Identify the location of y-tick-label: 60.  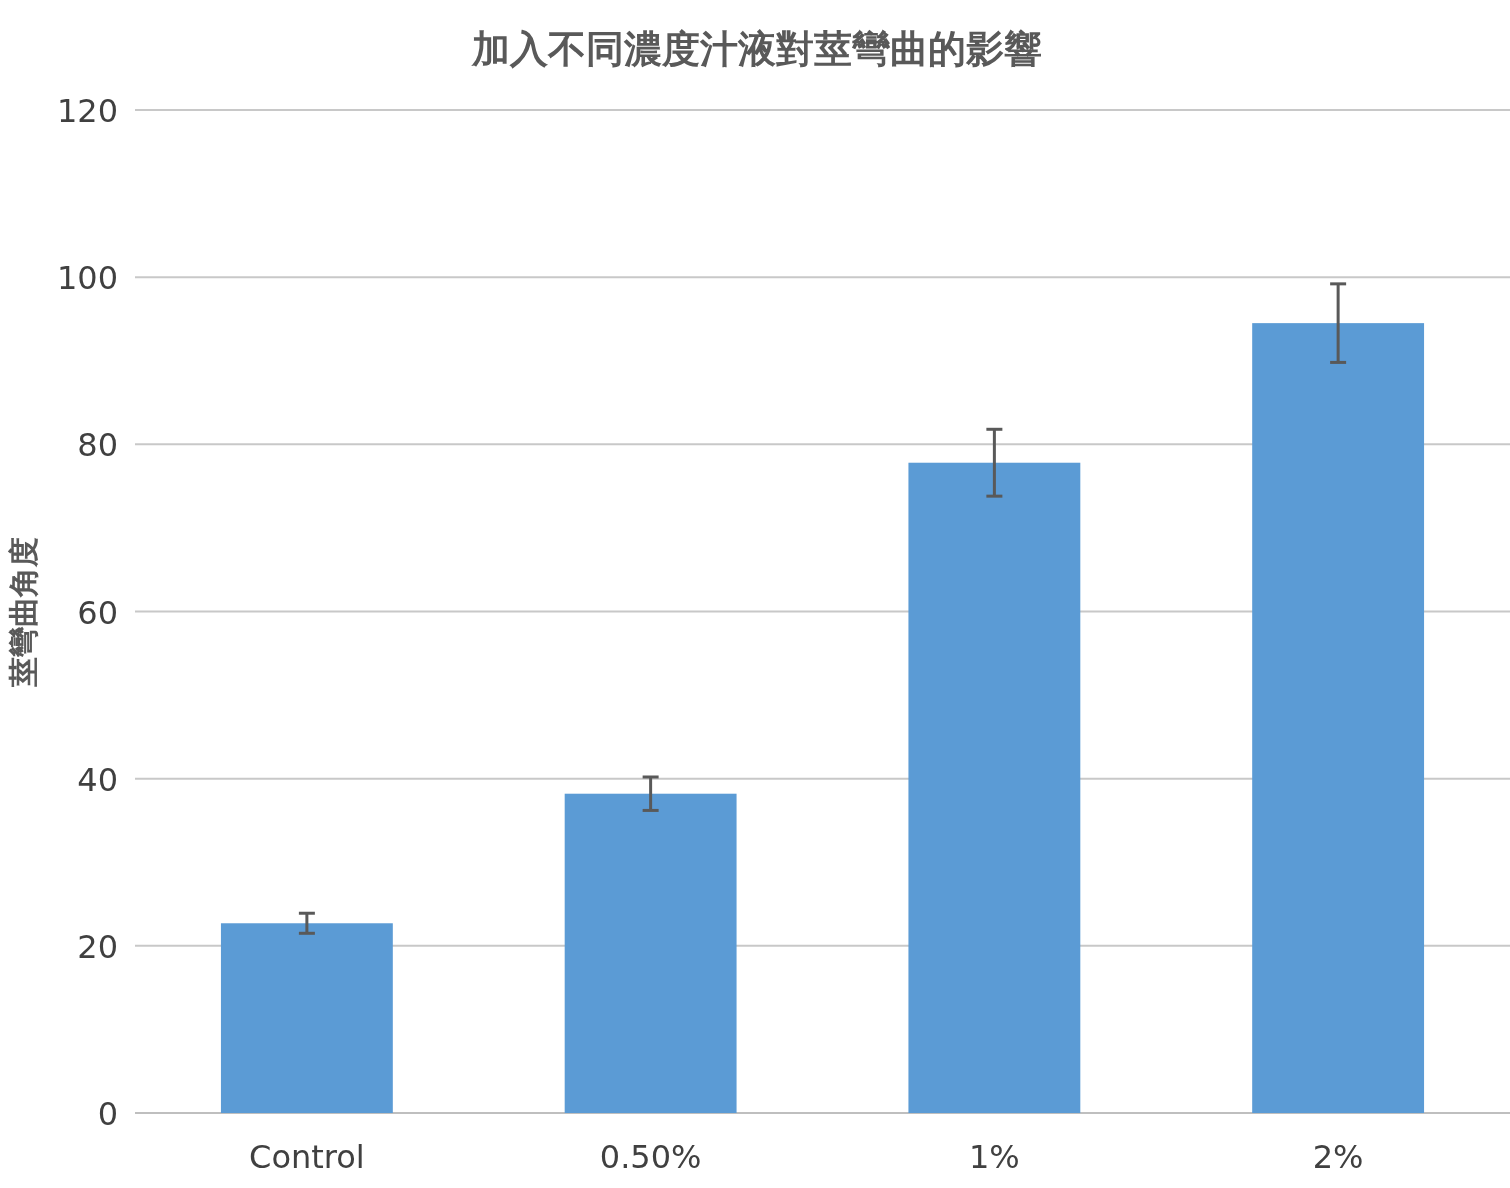
(97, 612).